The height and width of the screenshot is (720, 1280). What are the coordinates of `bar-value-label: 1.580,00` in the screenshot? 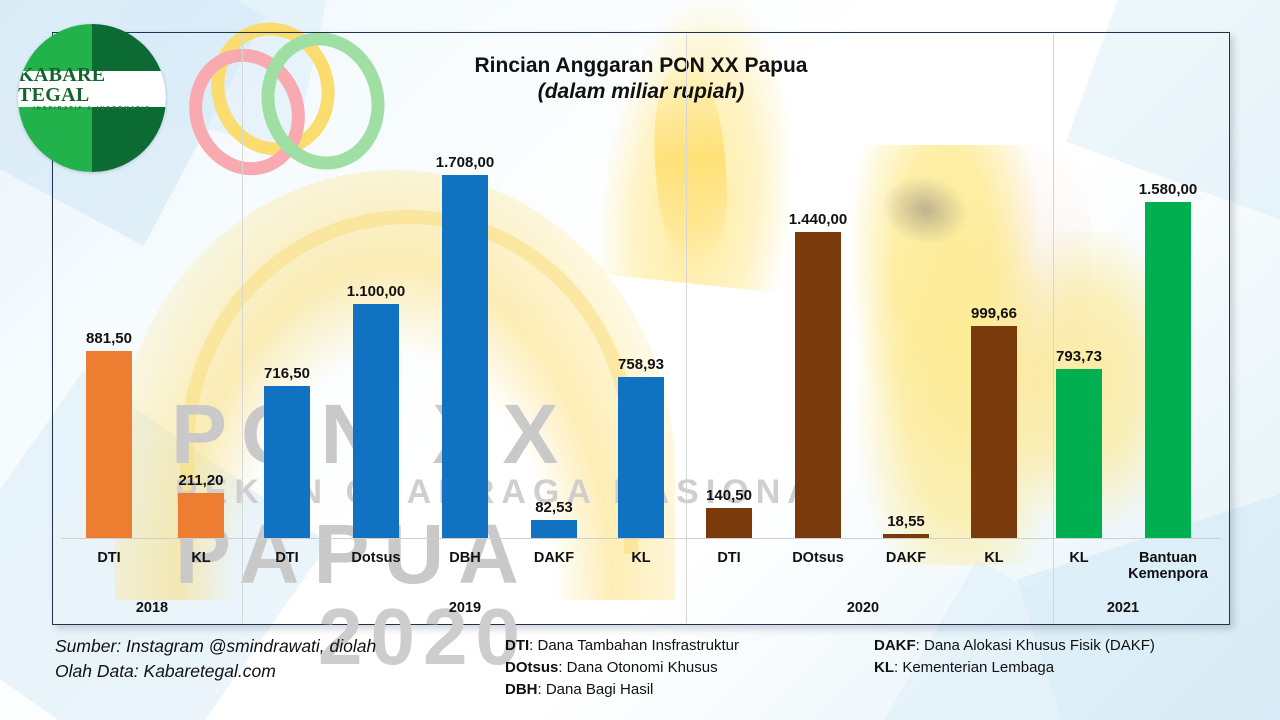 It's located at (1168, 189).